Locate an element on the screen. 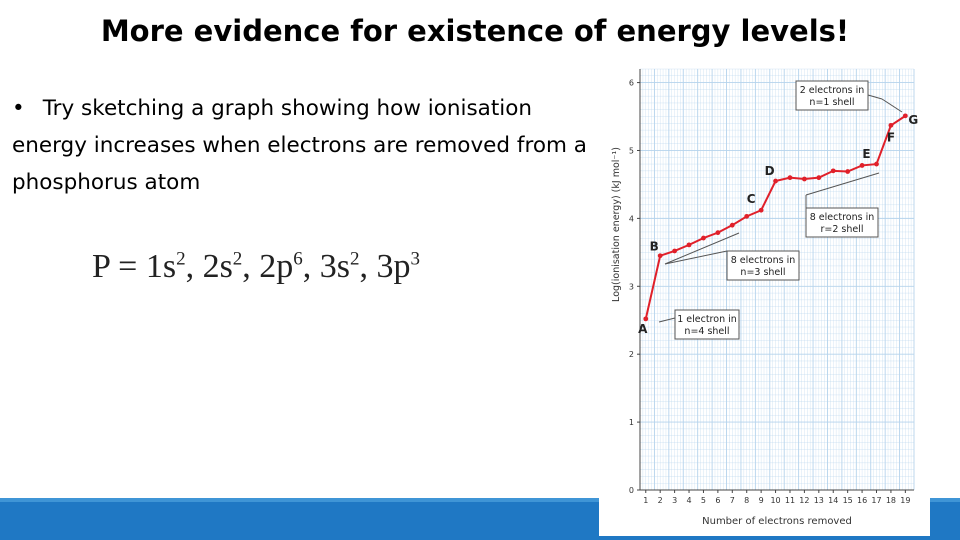  y-axis-label: Log(ionisation energy) (kJ mol⁻¹) is located at coordinates (616, 224).